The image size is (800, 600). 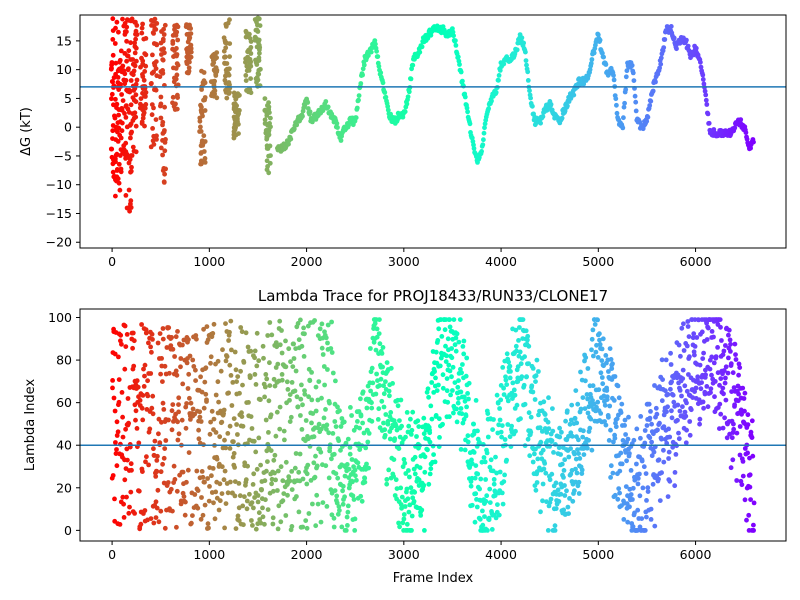 What do you see at coordinates (64, 360) in the screenshot?
I see `lambda-y-tick-label: 80` at bounding box center [64, 360].